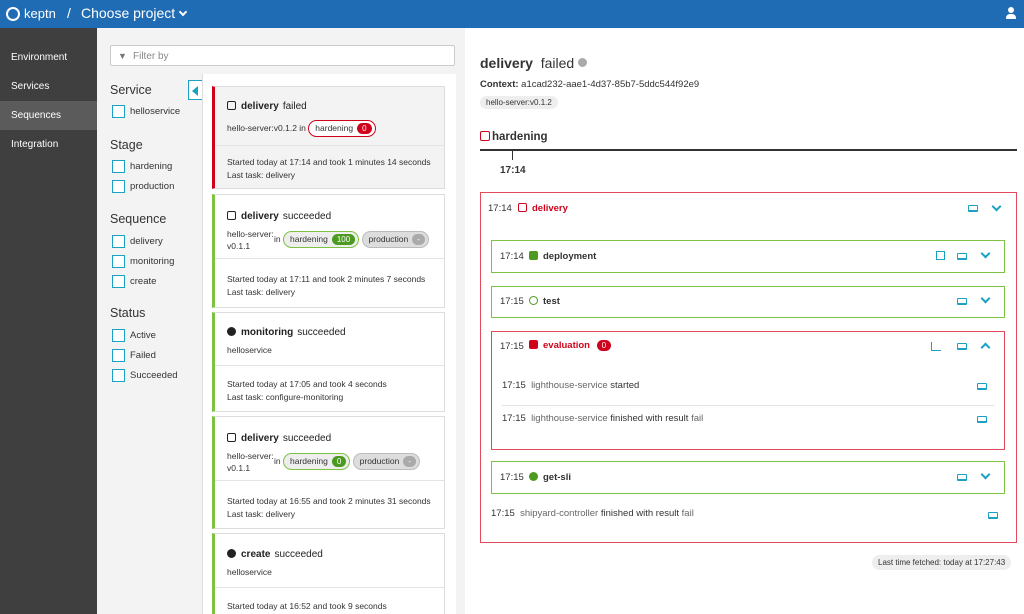 This screenshot has width=1024, height=614. What do you see at coordinates (40, 13) in the screenshot?
I see `logo: keptn` at bounding box center [40, 13].